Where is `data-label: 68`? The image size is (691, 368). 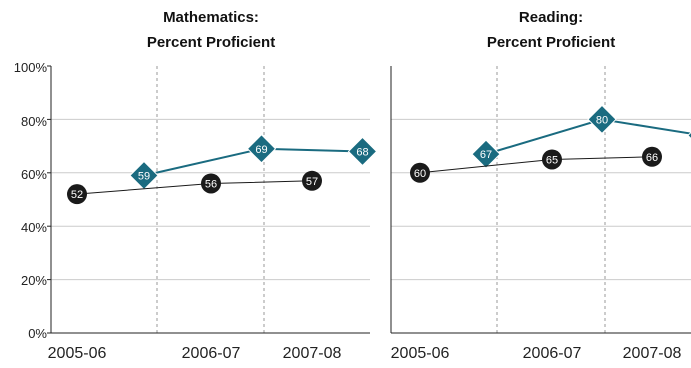
data-label: 68 is located at coordinates (362, 152).